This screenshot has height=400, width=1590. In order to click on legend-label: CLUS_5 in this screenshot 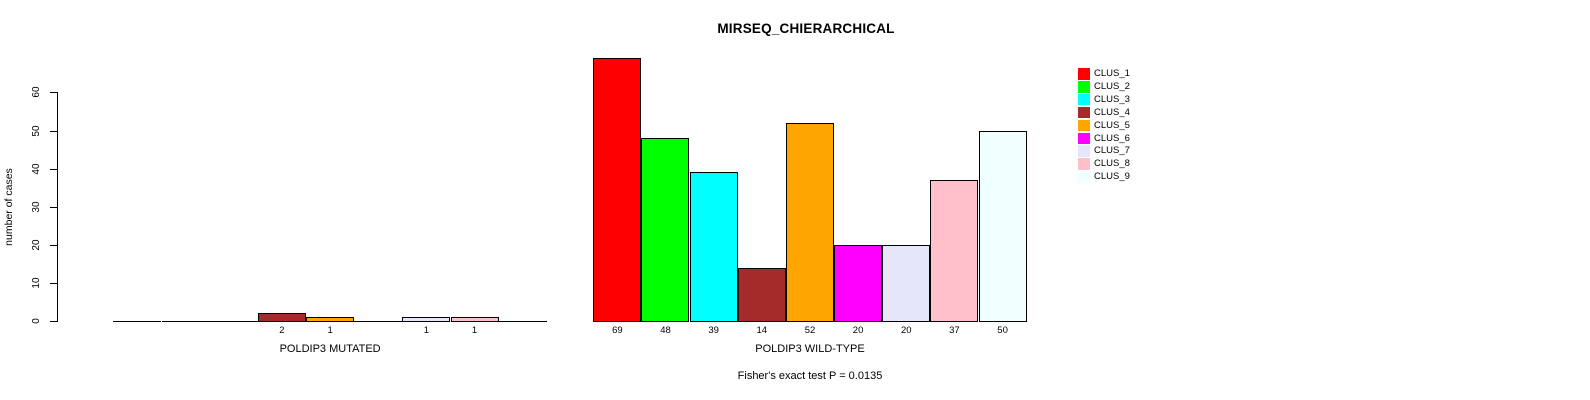, I will do `click(1112, 125)`.